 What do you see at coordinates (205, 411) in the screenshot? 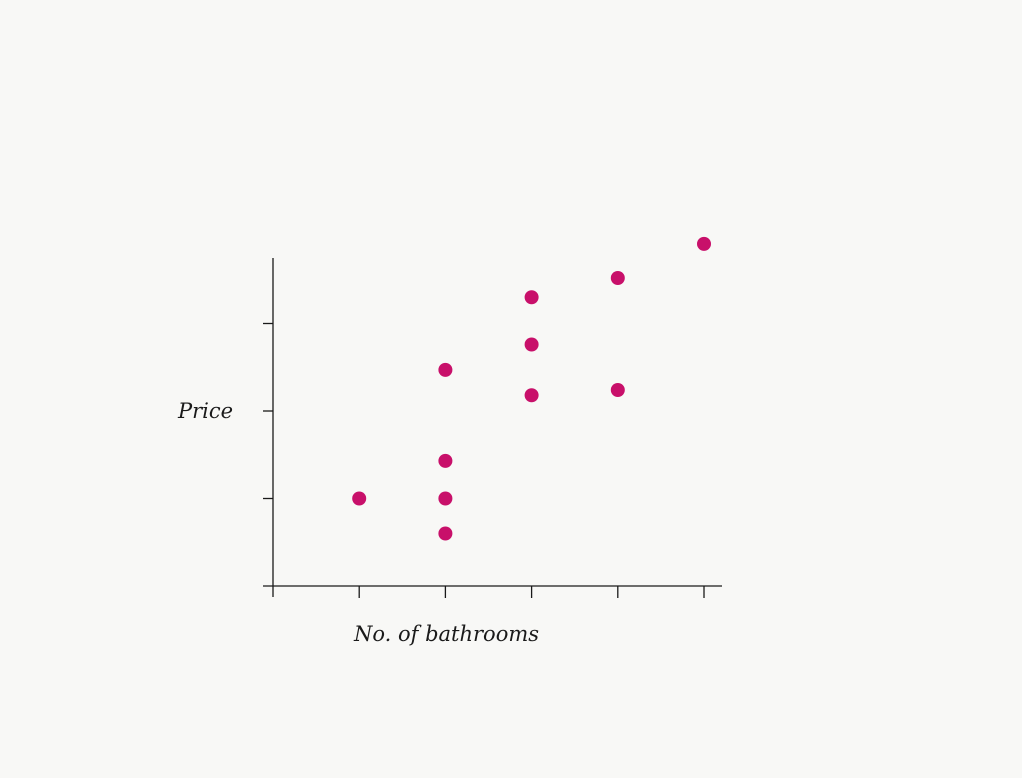
I see `y-axis-label: Price` at bounding box center [205, 411].